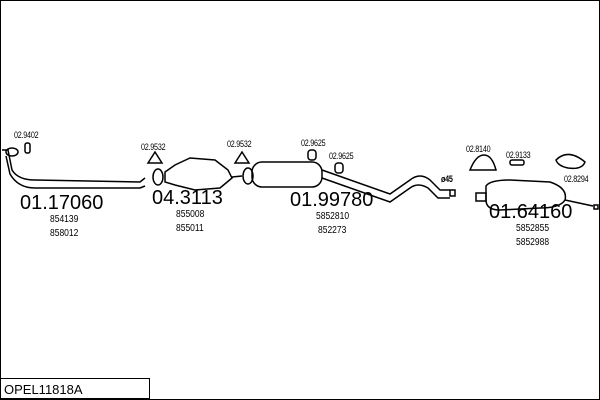 The image size is (600, 400). Describe the element at coordinates (349, 176) in the screenshot. I see `middle-silencer-drawing` at that location.